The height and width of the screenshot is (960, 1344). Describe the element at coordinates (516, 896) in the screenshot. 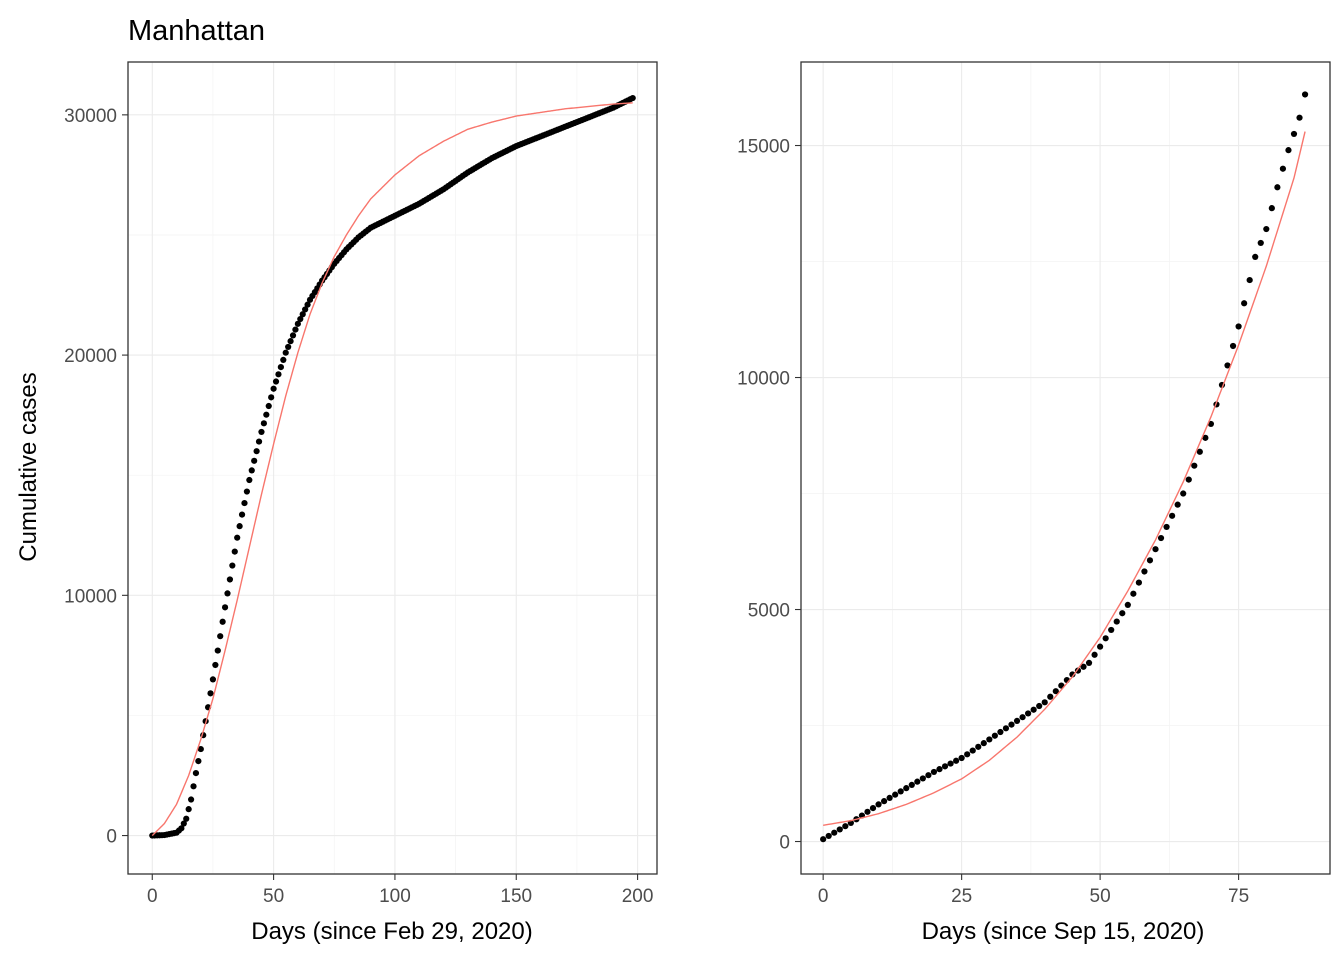

I see `left-x-tick-label: 150` at that location.